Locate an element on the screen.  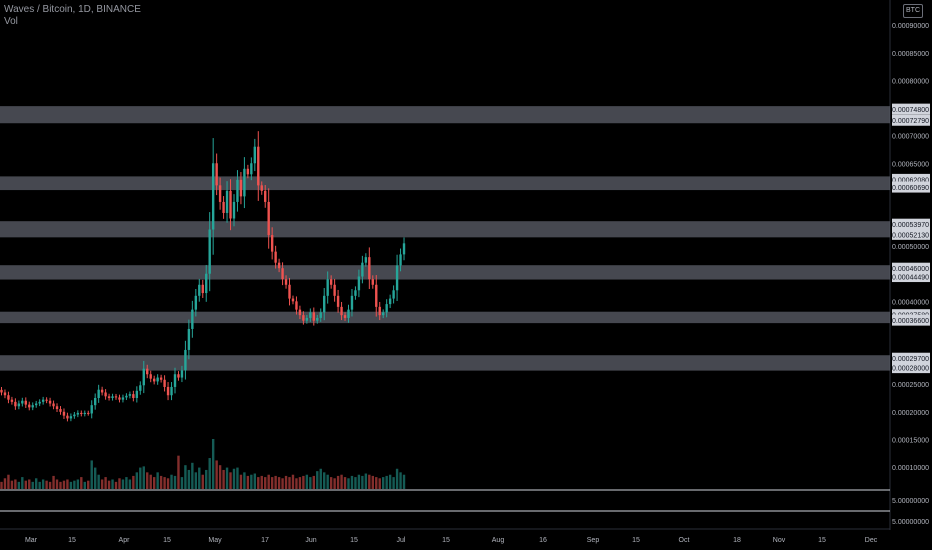
x-axis-tick-label: Jul is located at coordinates (401, 540).